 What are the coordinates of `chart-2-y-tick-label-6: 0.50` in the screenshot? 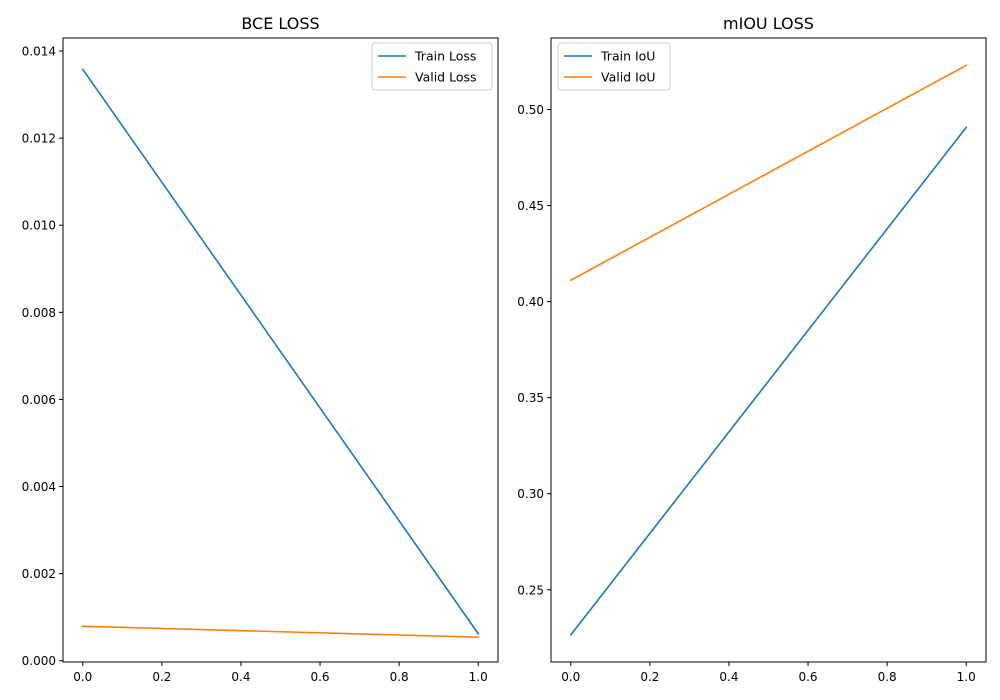 It's located at (530, 110).